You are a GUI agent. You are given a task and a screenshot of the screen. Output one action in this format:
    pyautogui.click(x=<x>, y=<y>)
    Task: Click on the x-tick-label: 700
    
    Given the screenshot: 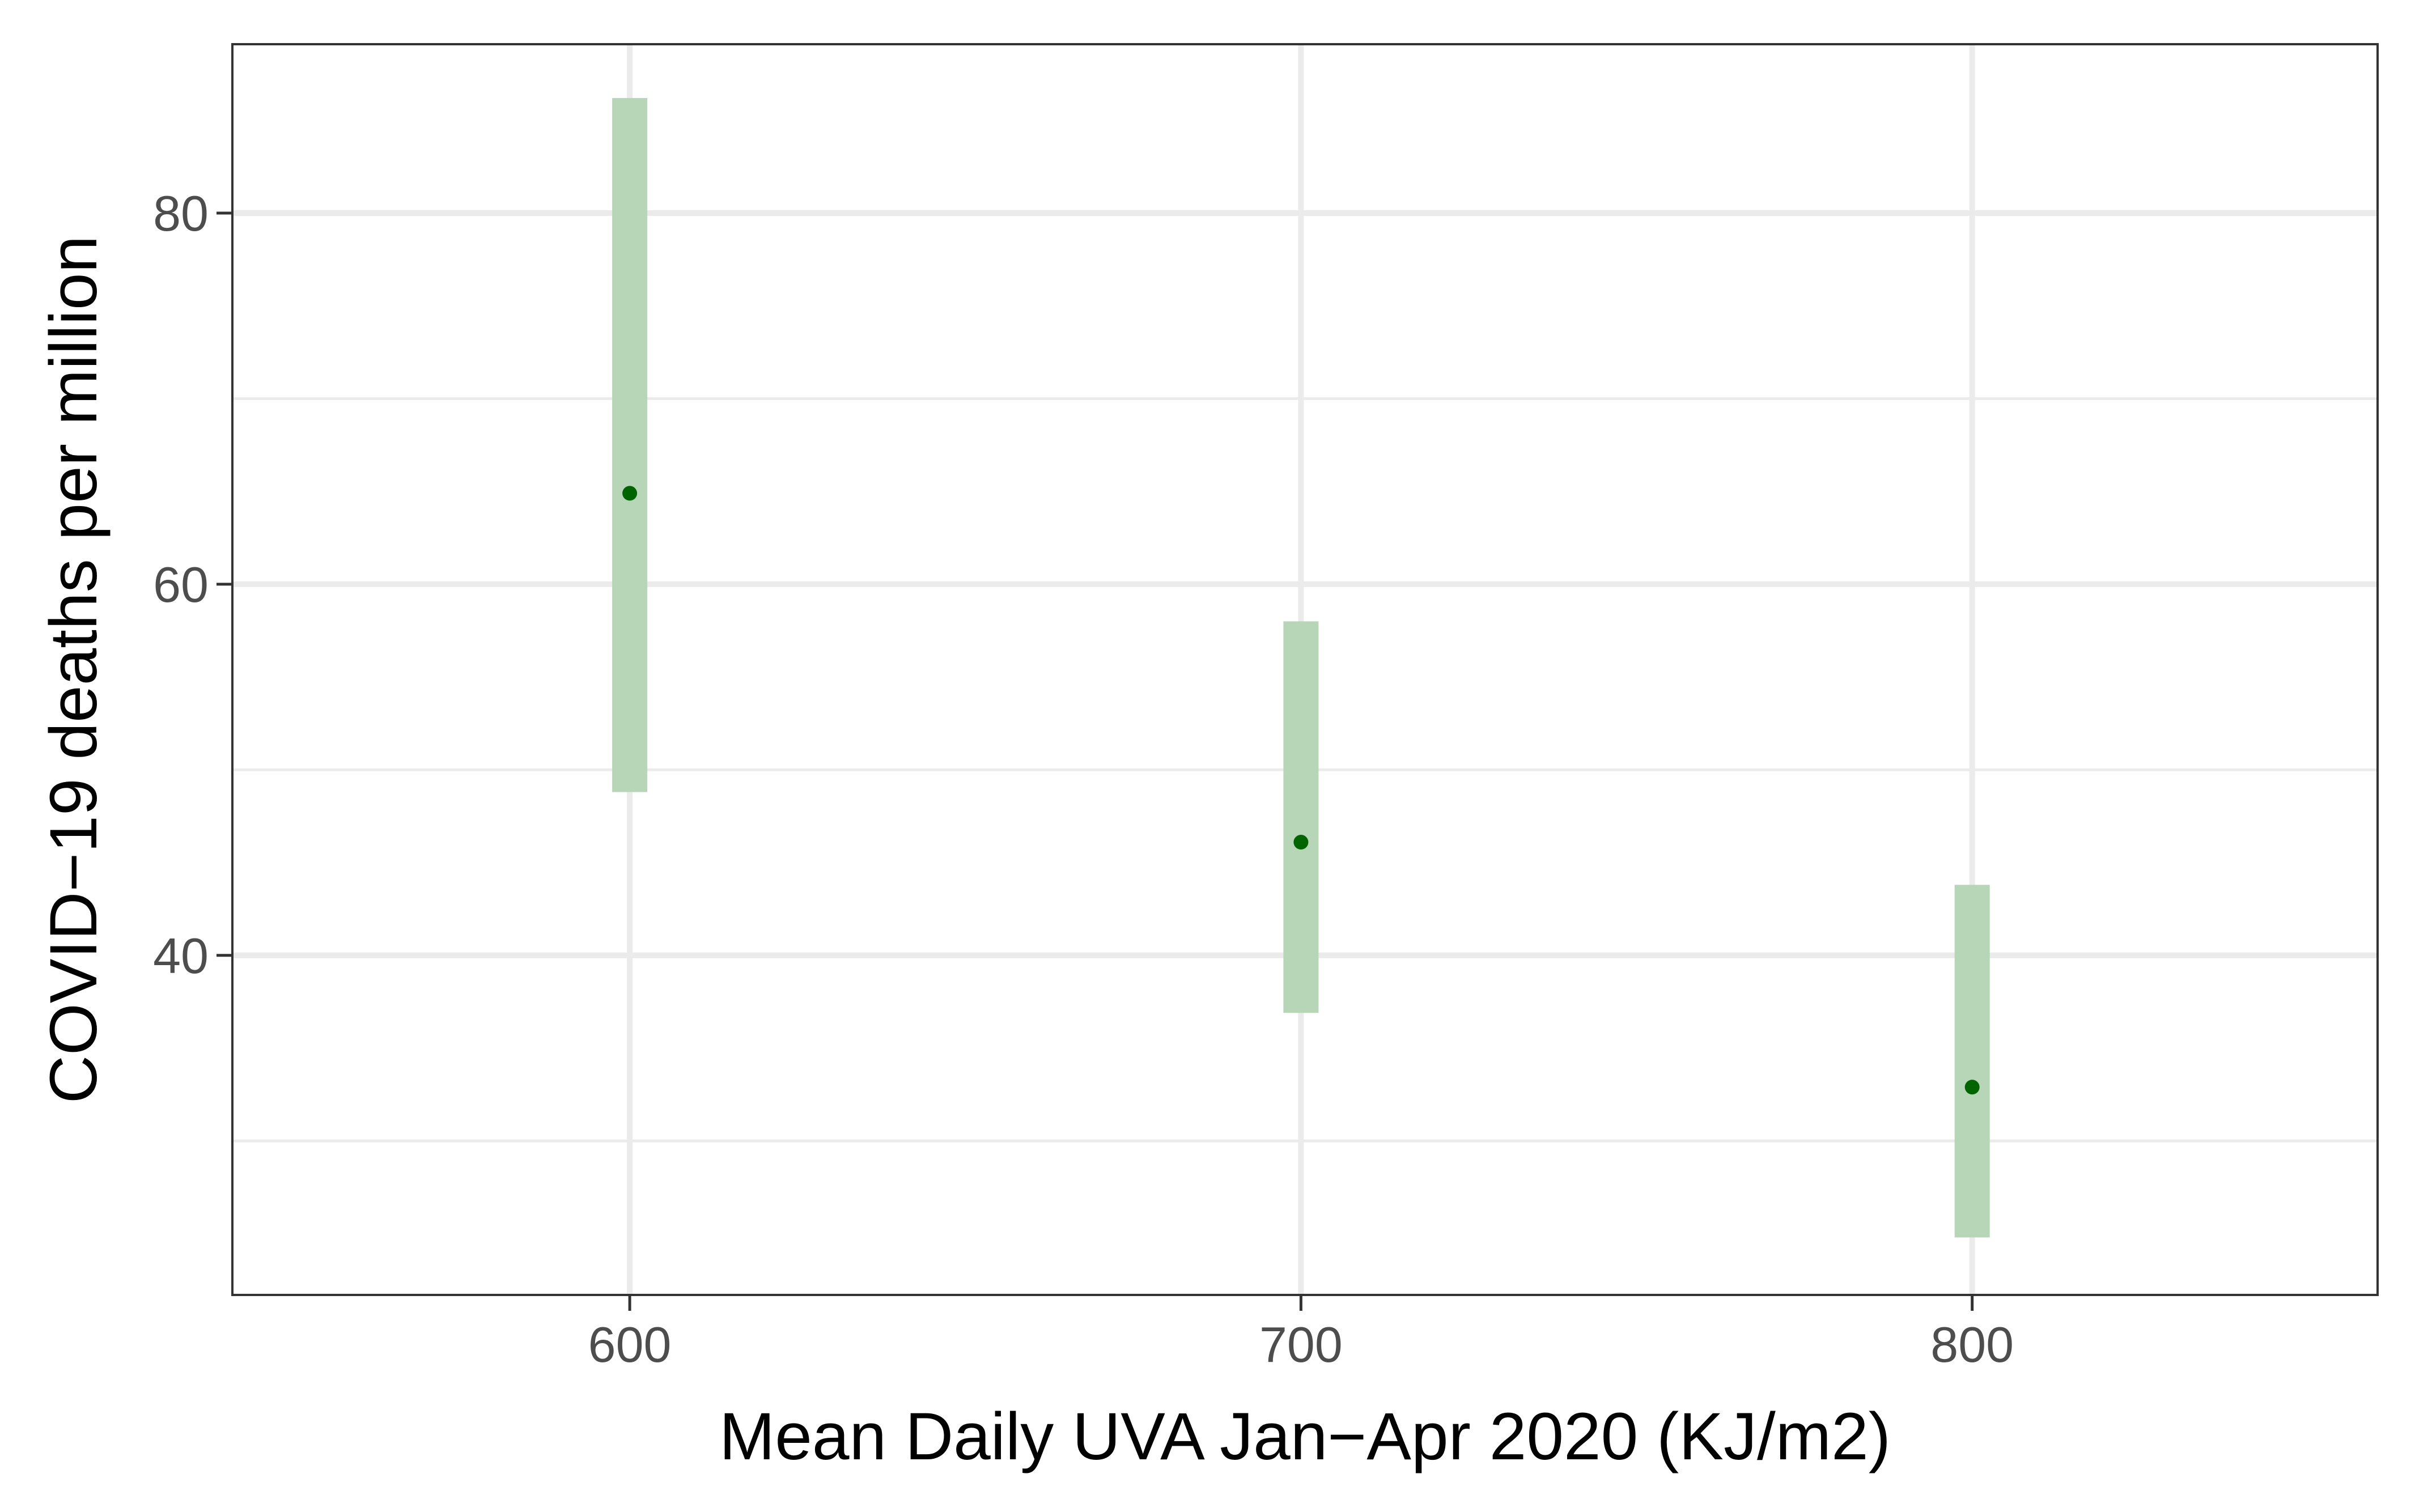 What is the action you would take?
    pyautogui.click(x=1301, y=1345)
    